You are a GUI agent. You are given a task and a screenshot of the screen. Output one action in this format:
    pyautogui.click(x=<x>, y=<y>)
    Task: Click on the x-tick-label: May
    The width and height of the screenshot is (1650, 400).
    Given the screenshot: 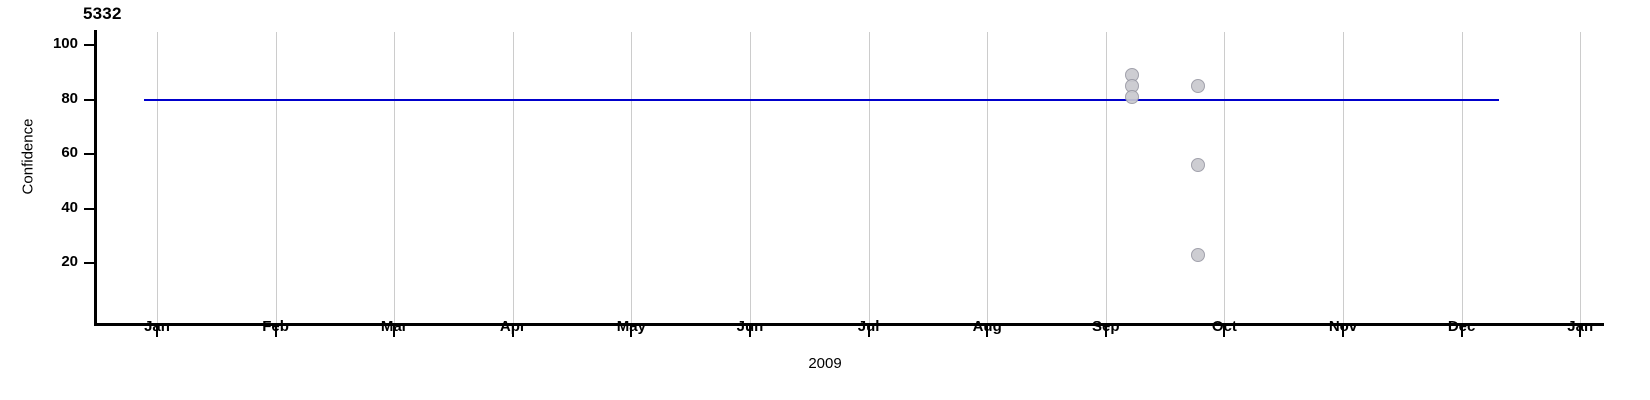 What is the action you would take?
    pyautogui.click(x=631, y=326)
    